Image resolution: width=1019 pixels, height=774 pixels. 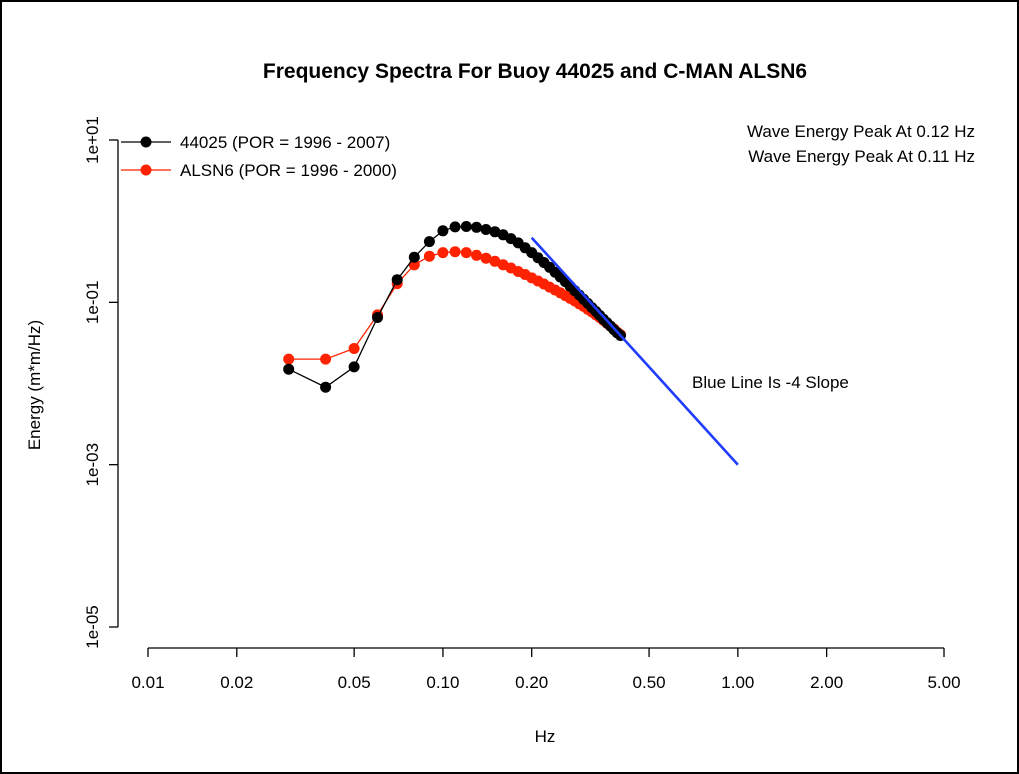 What do you see at coordinates (442, 682) in the screenshot?
I see `x-tick-label-3: 0.10` at bounding box center [442, 682].